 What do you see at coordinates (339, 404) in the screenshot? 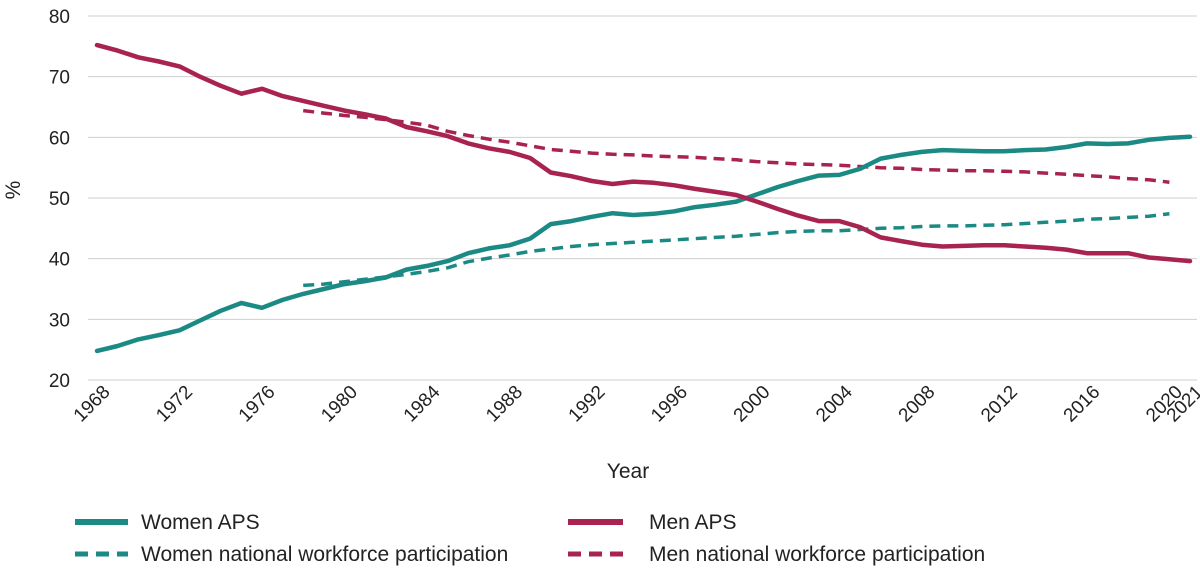
I see `x-tick-label: 1980` at bounding box center [339, 404].